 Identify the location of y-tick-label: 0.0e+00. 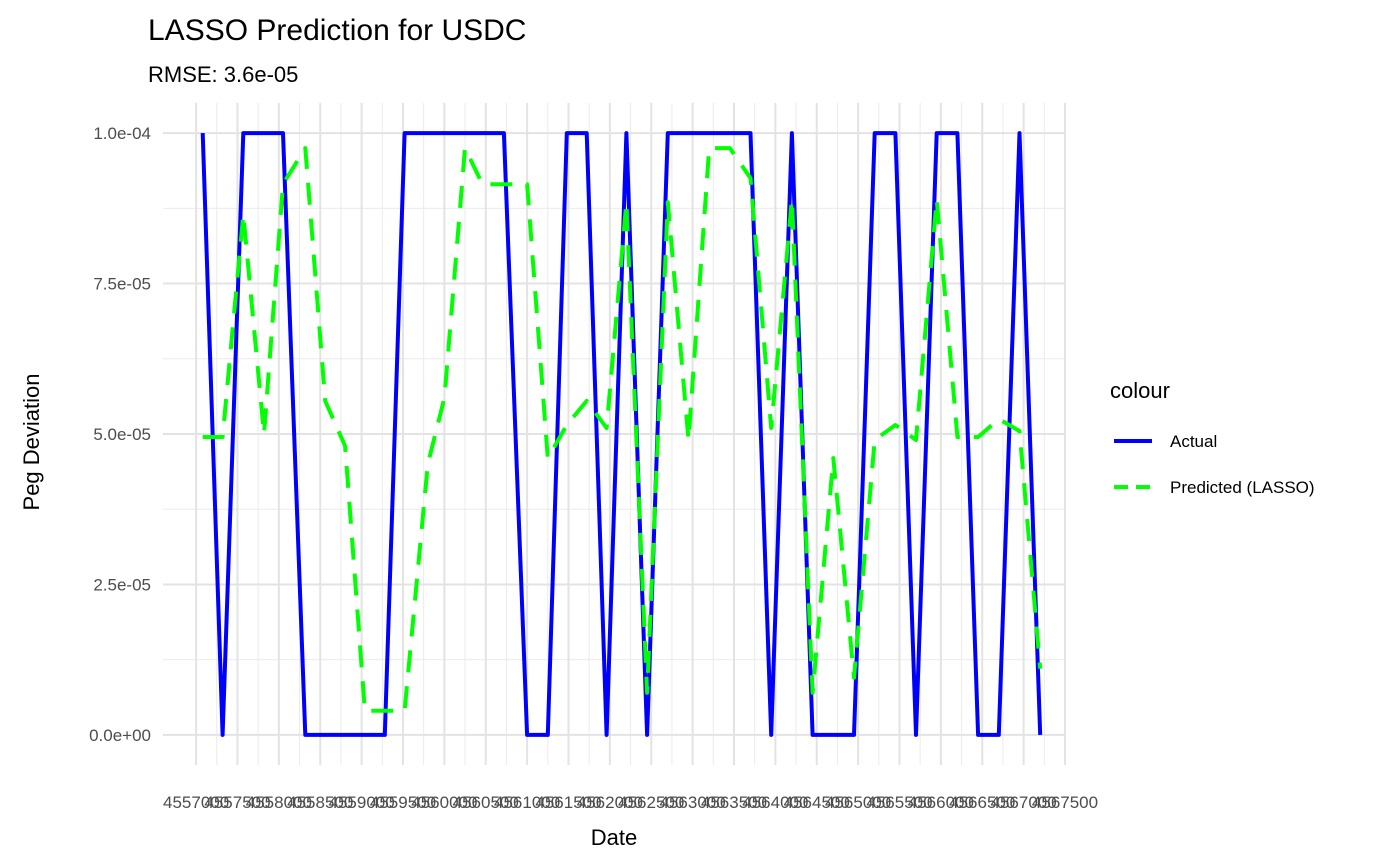
(120, 735).